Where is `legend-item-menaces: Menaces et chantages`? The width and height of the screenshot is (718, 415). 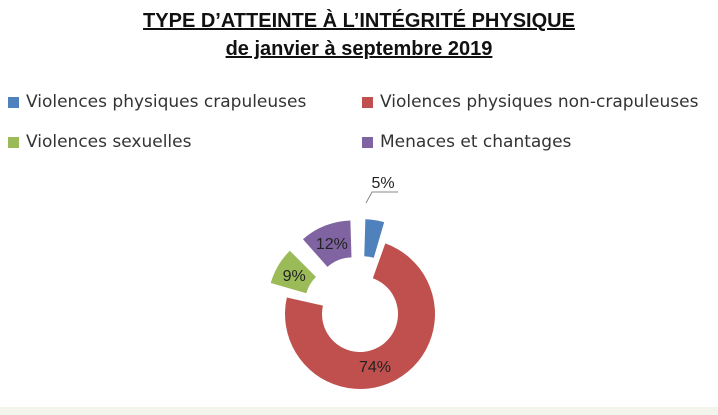
legend-item-menaces: Menaces et chantages is located at coordinates (466, 142).